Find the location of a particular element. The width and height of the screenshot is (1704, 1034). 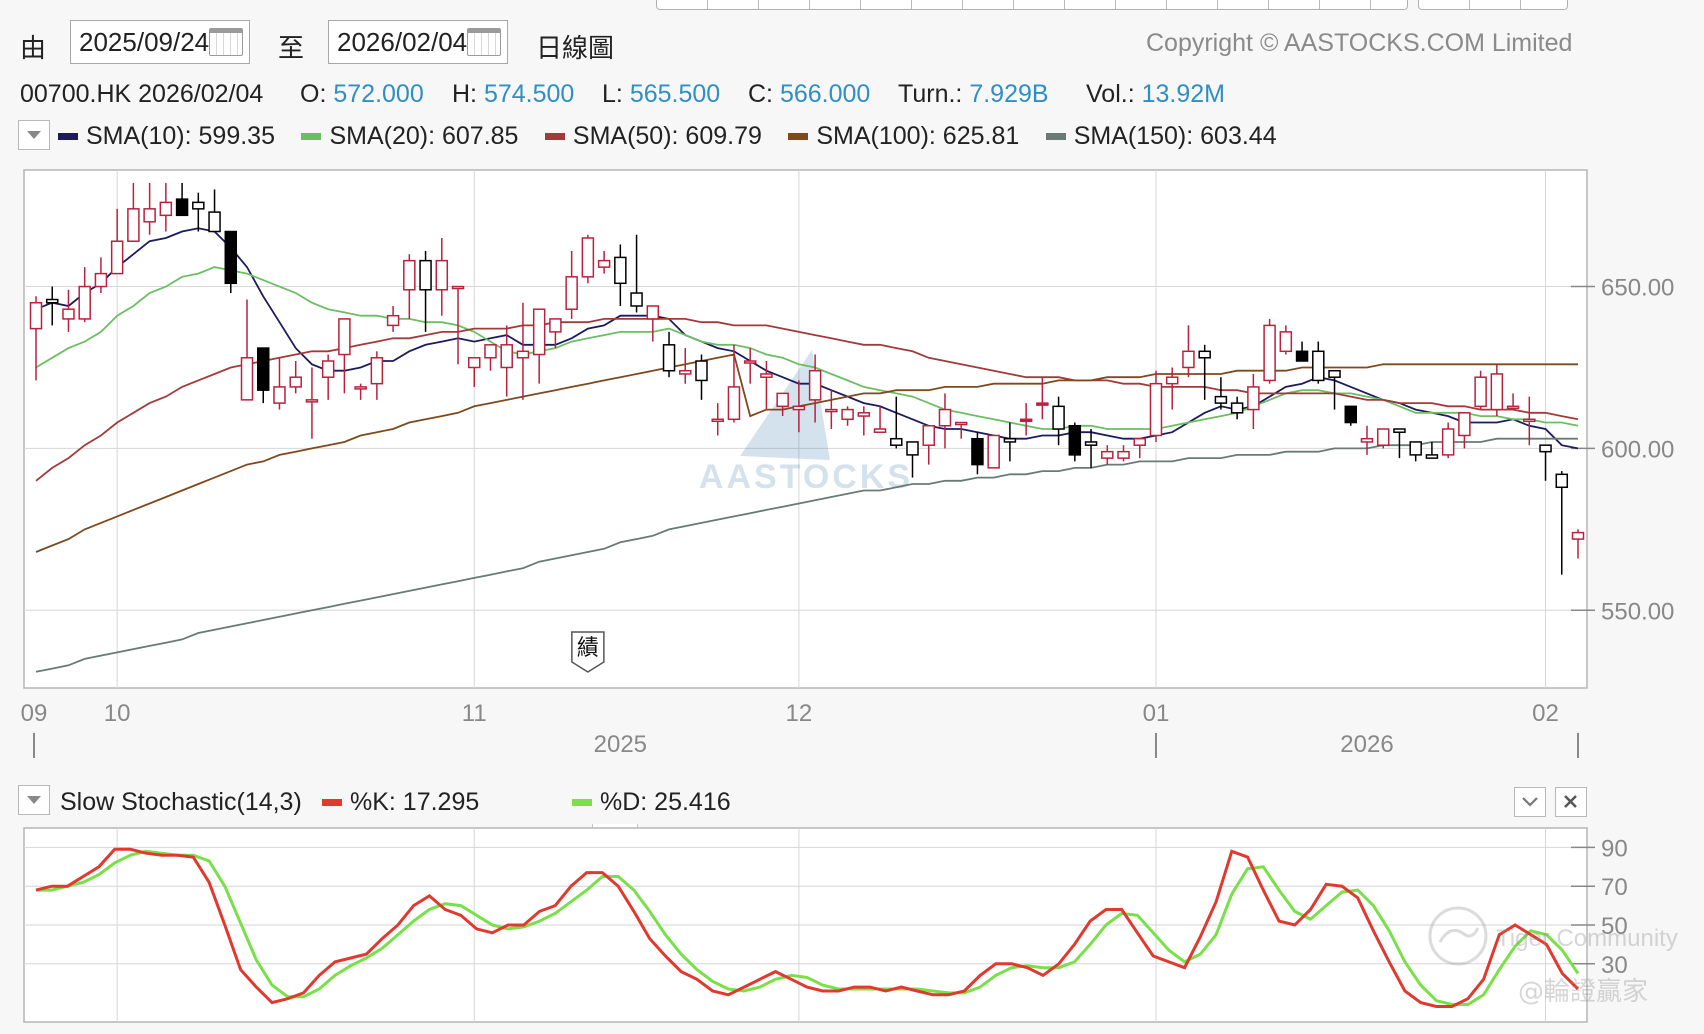

earnings-marker-flag is located at coordinates (588, 652).